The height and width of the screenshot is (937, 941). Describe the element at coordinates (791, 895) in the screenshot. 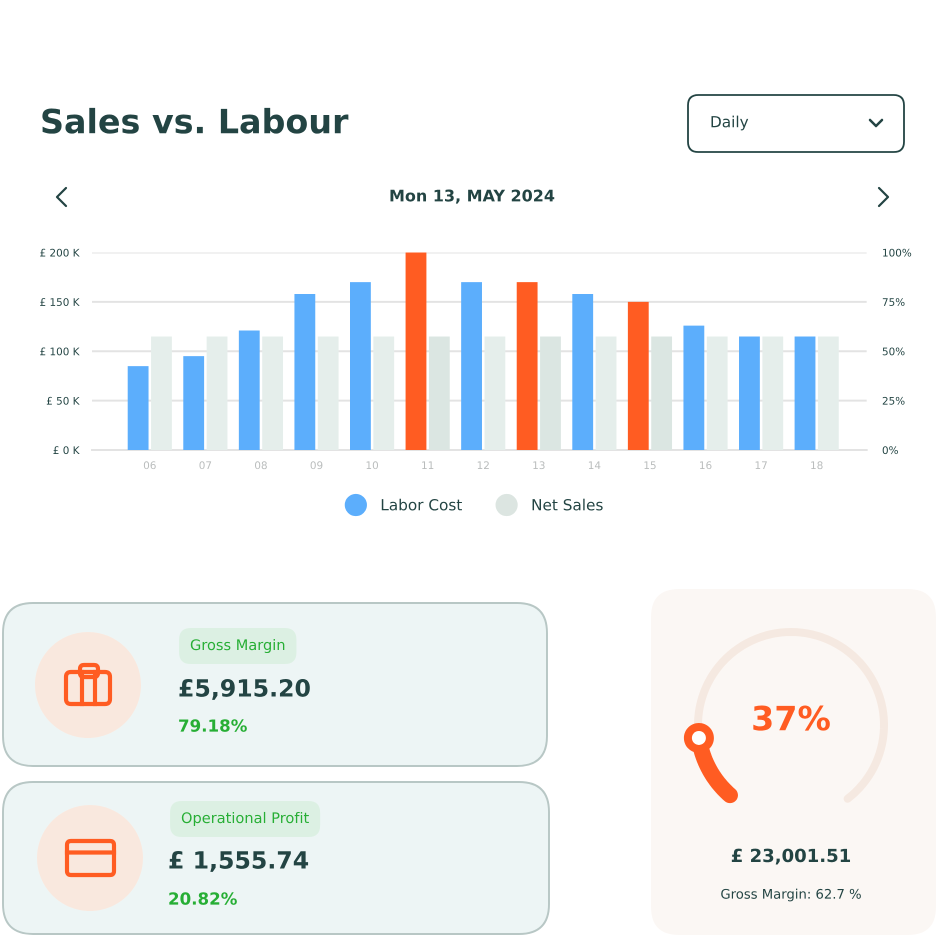

I see `text: Gross Margin: 62.7 %` at that location.